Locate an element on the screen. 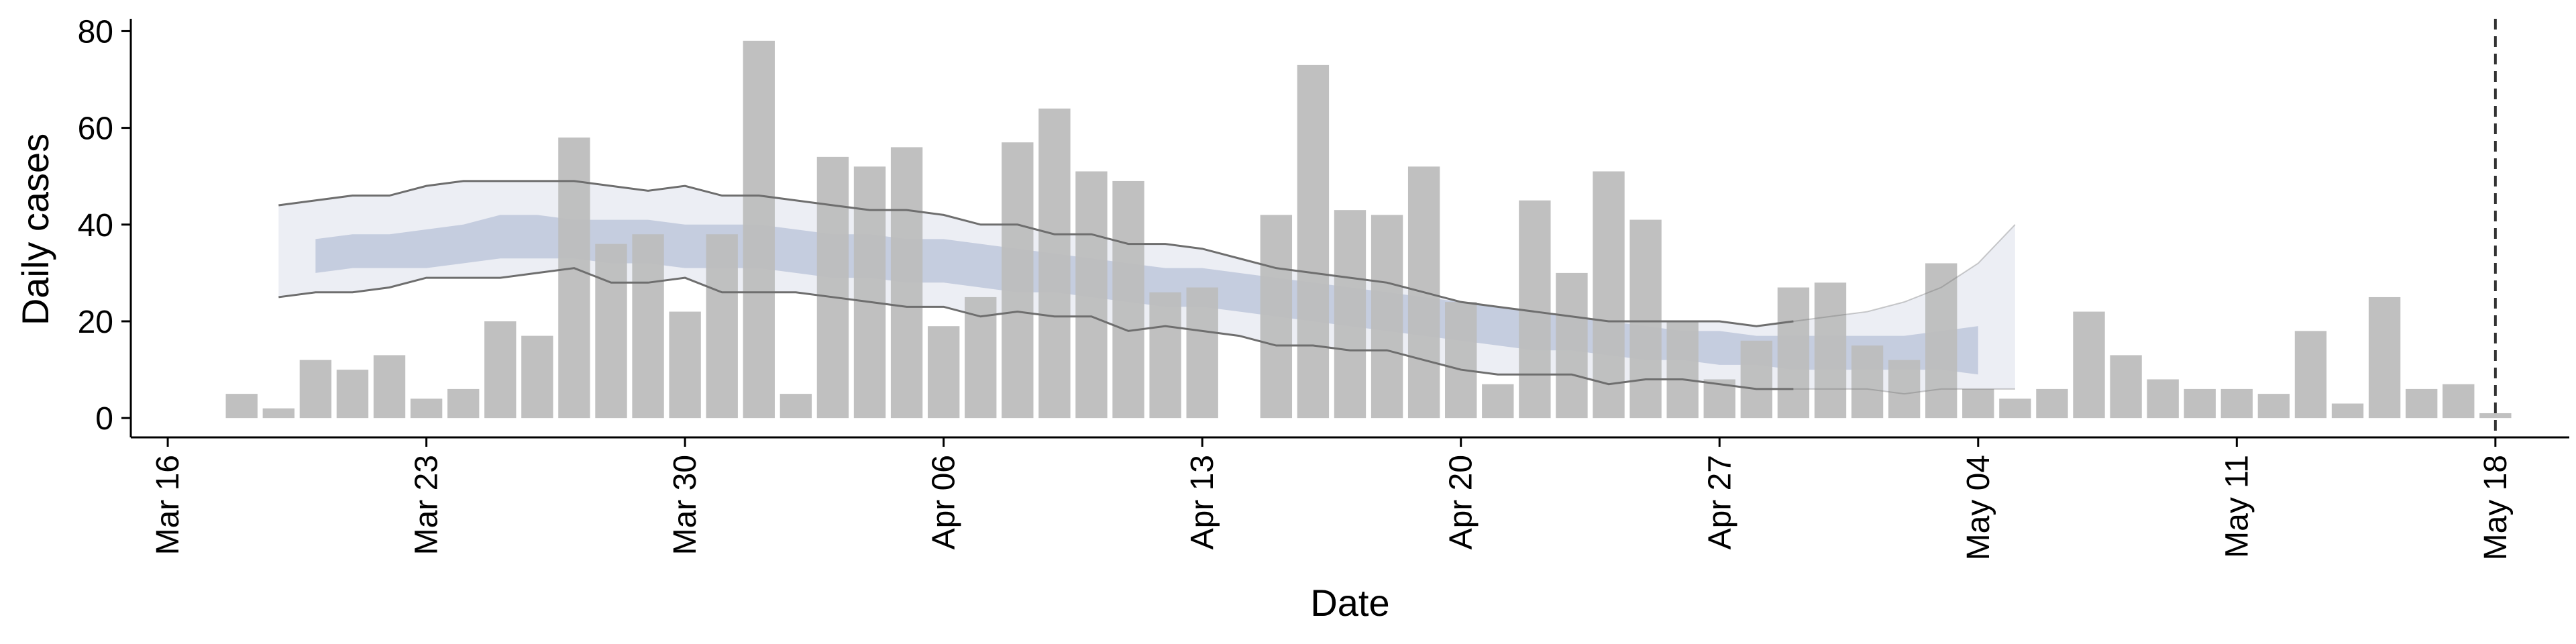  x-tick-label: Mar 30 is located at coordinates (685, 505).